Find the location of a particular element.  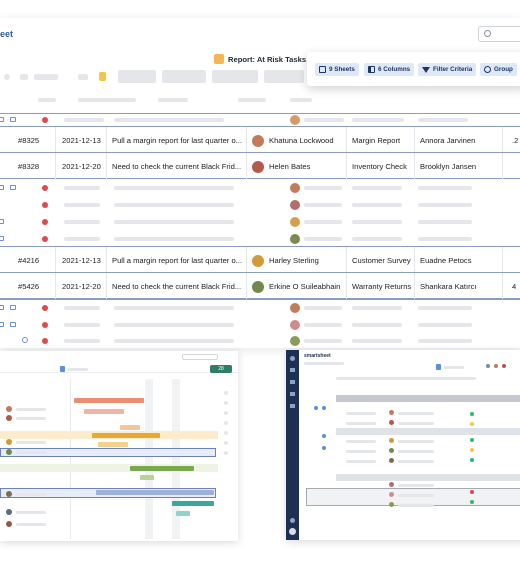

row-owner: Shankara Katırcı is located at coordinates (448, 286).